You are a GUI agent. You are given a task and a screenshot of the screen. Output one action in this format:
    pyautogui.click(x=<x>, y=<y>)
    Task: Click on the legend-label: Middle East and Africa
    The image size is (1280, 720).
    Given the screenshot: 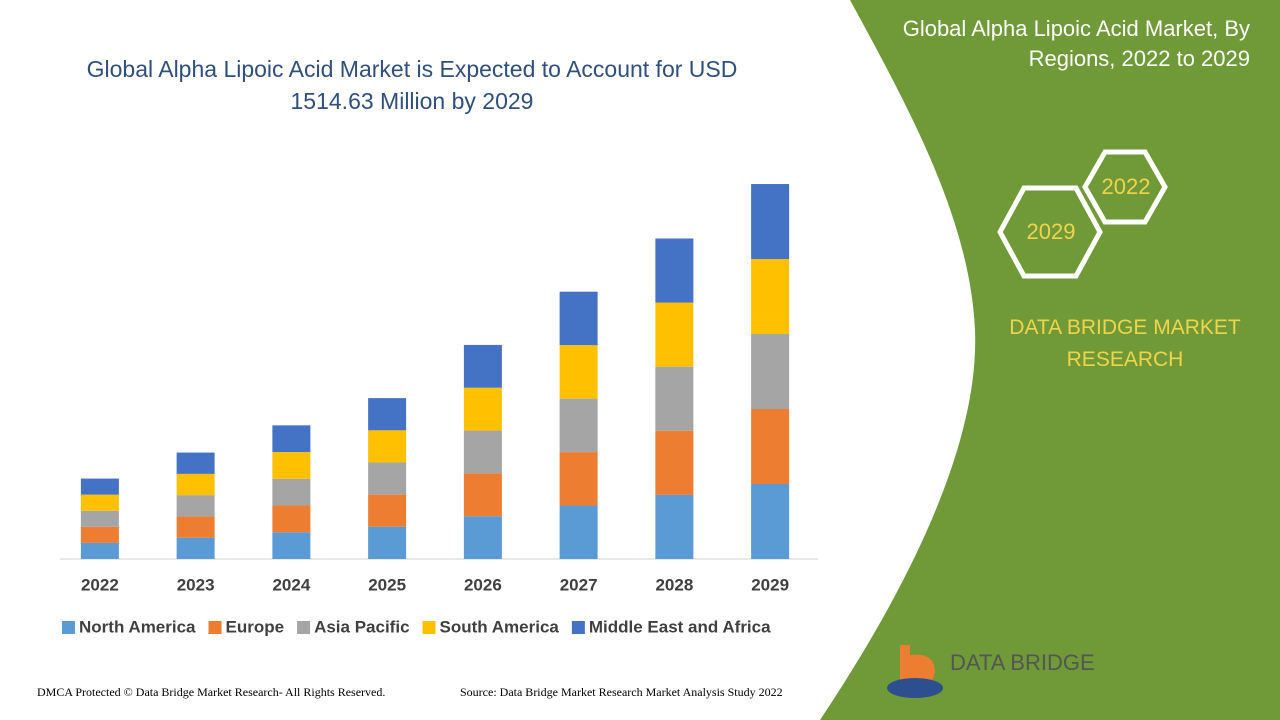 What is the action you would take?
    pyautogui.click(x=680, y=626)
    